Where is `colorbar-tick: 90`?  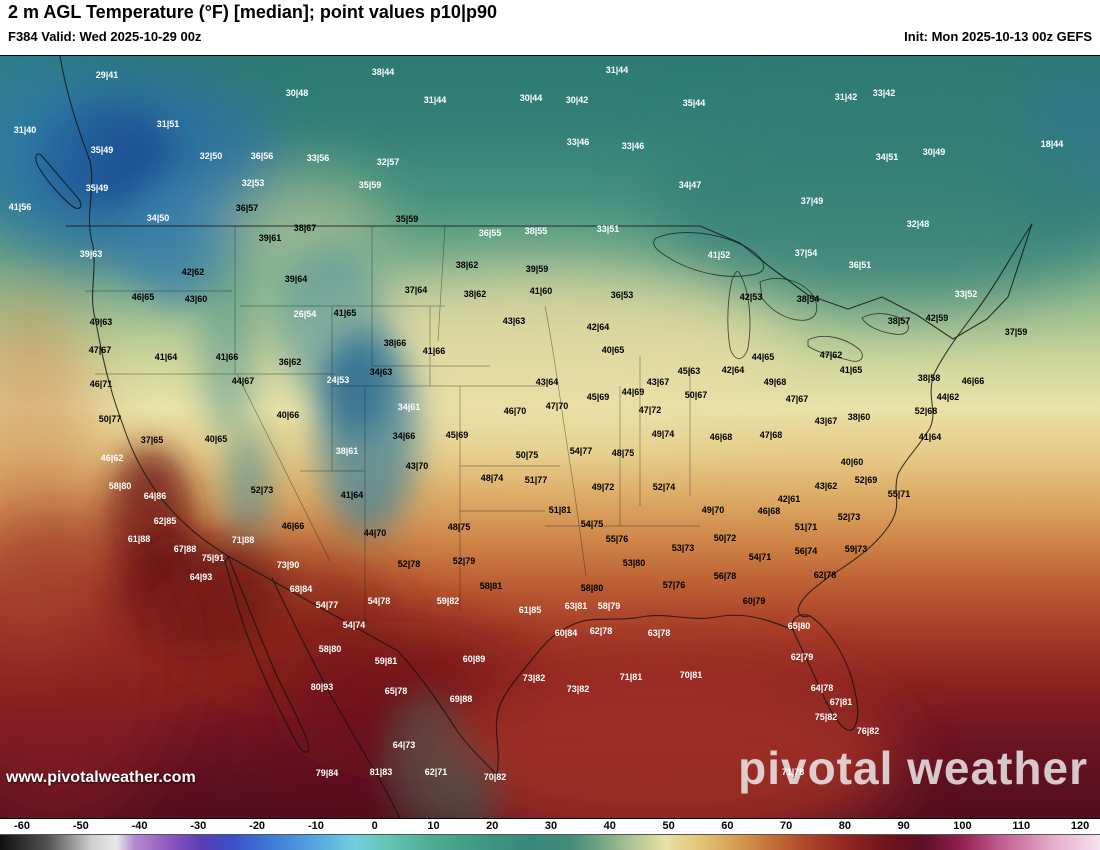
colorbar-tick: 90 is located at coordinates (903, 826).